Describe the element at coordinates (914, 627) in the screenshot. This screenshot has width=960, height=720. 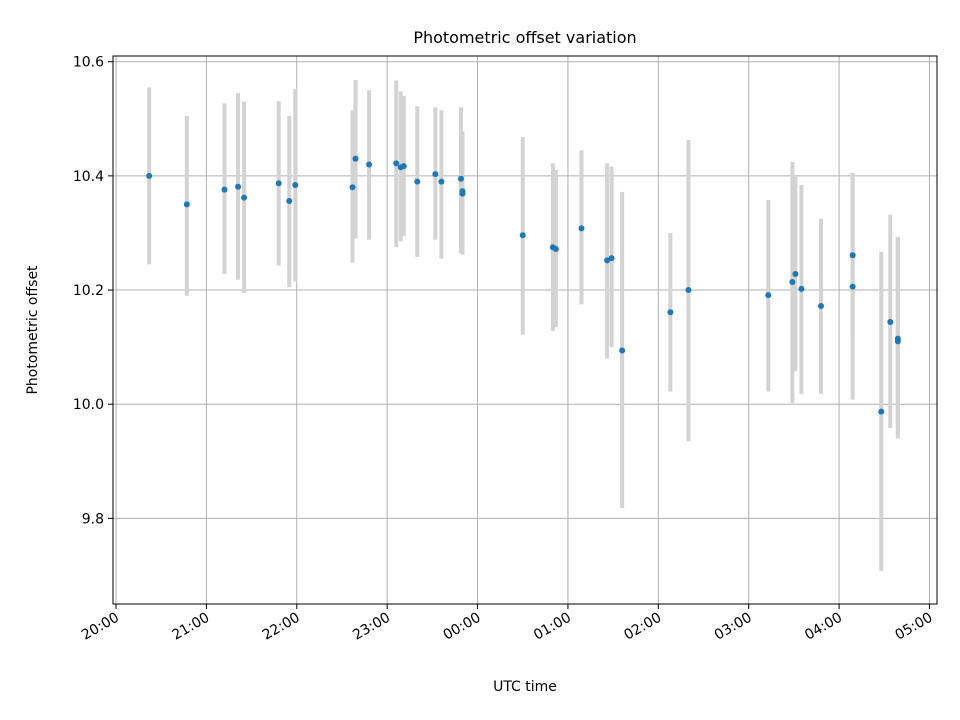
I see `x-tick-label: 05:00` at that location.